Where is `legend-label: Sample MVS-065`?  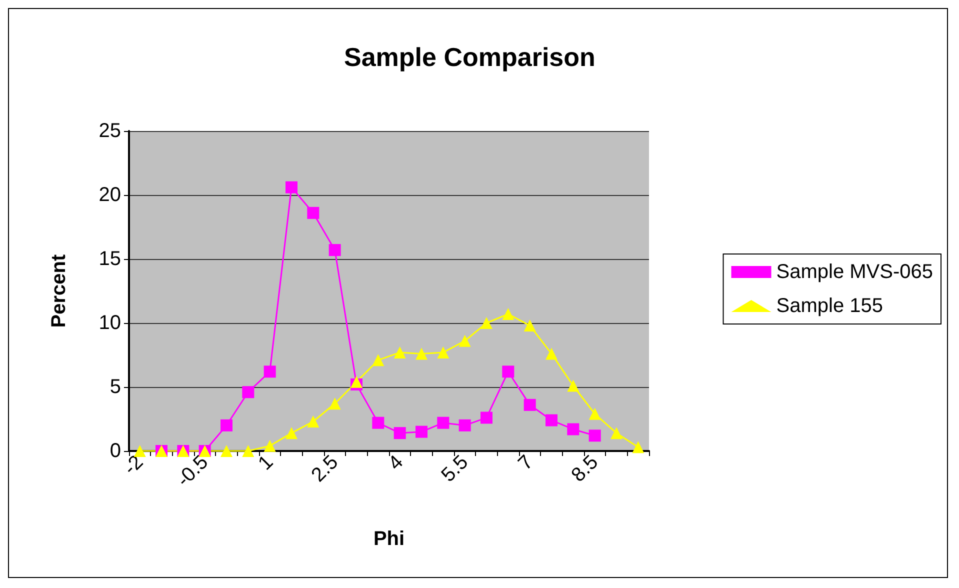
legend-label: Sample MVS-065 is located at coordinates (855, 272).